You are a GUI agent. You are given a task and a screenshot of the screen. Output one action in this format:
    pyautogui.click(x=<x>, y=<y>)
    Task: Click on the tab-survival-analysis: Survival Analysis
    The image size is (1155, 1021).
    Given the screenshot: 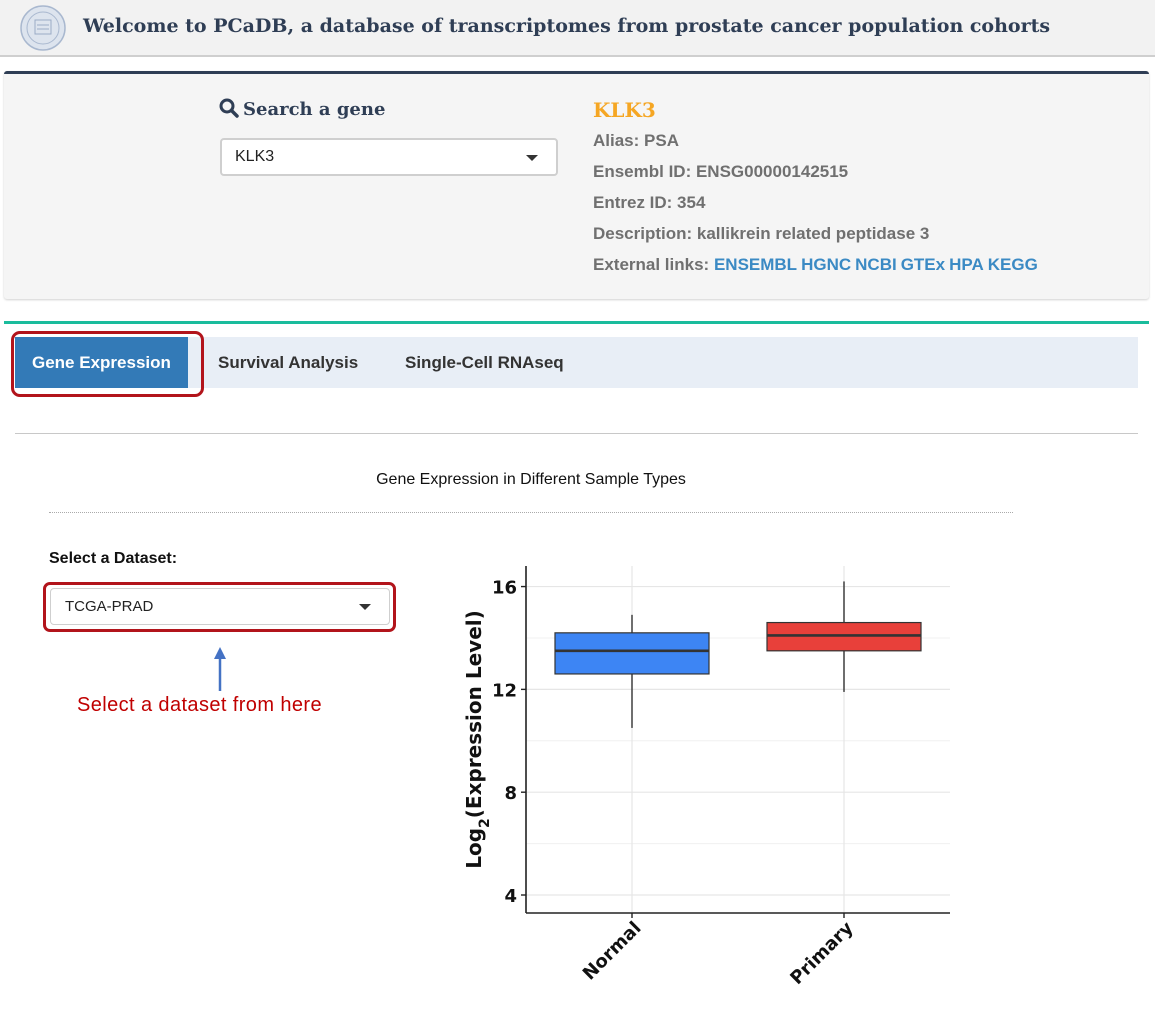 What is the action you would take?
    pyautogui.click(x=288, y=362)
    